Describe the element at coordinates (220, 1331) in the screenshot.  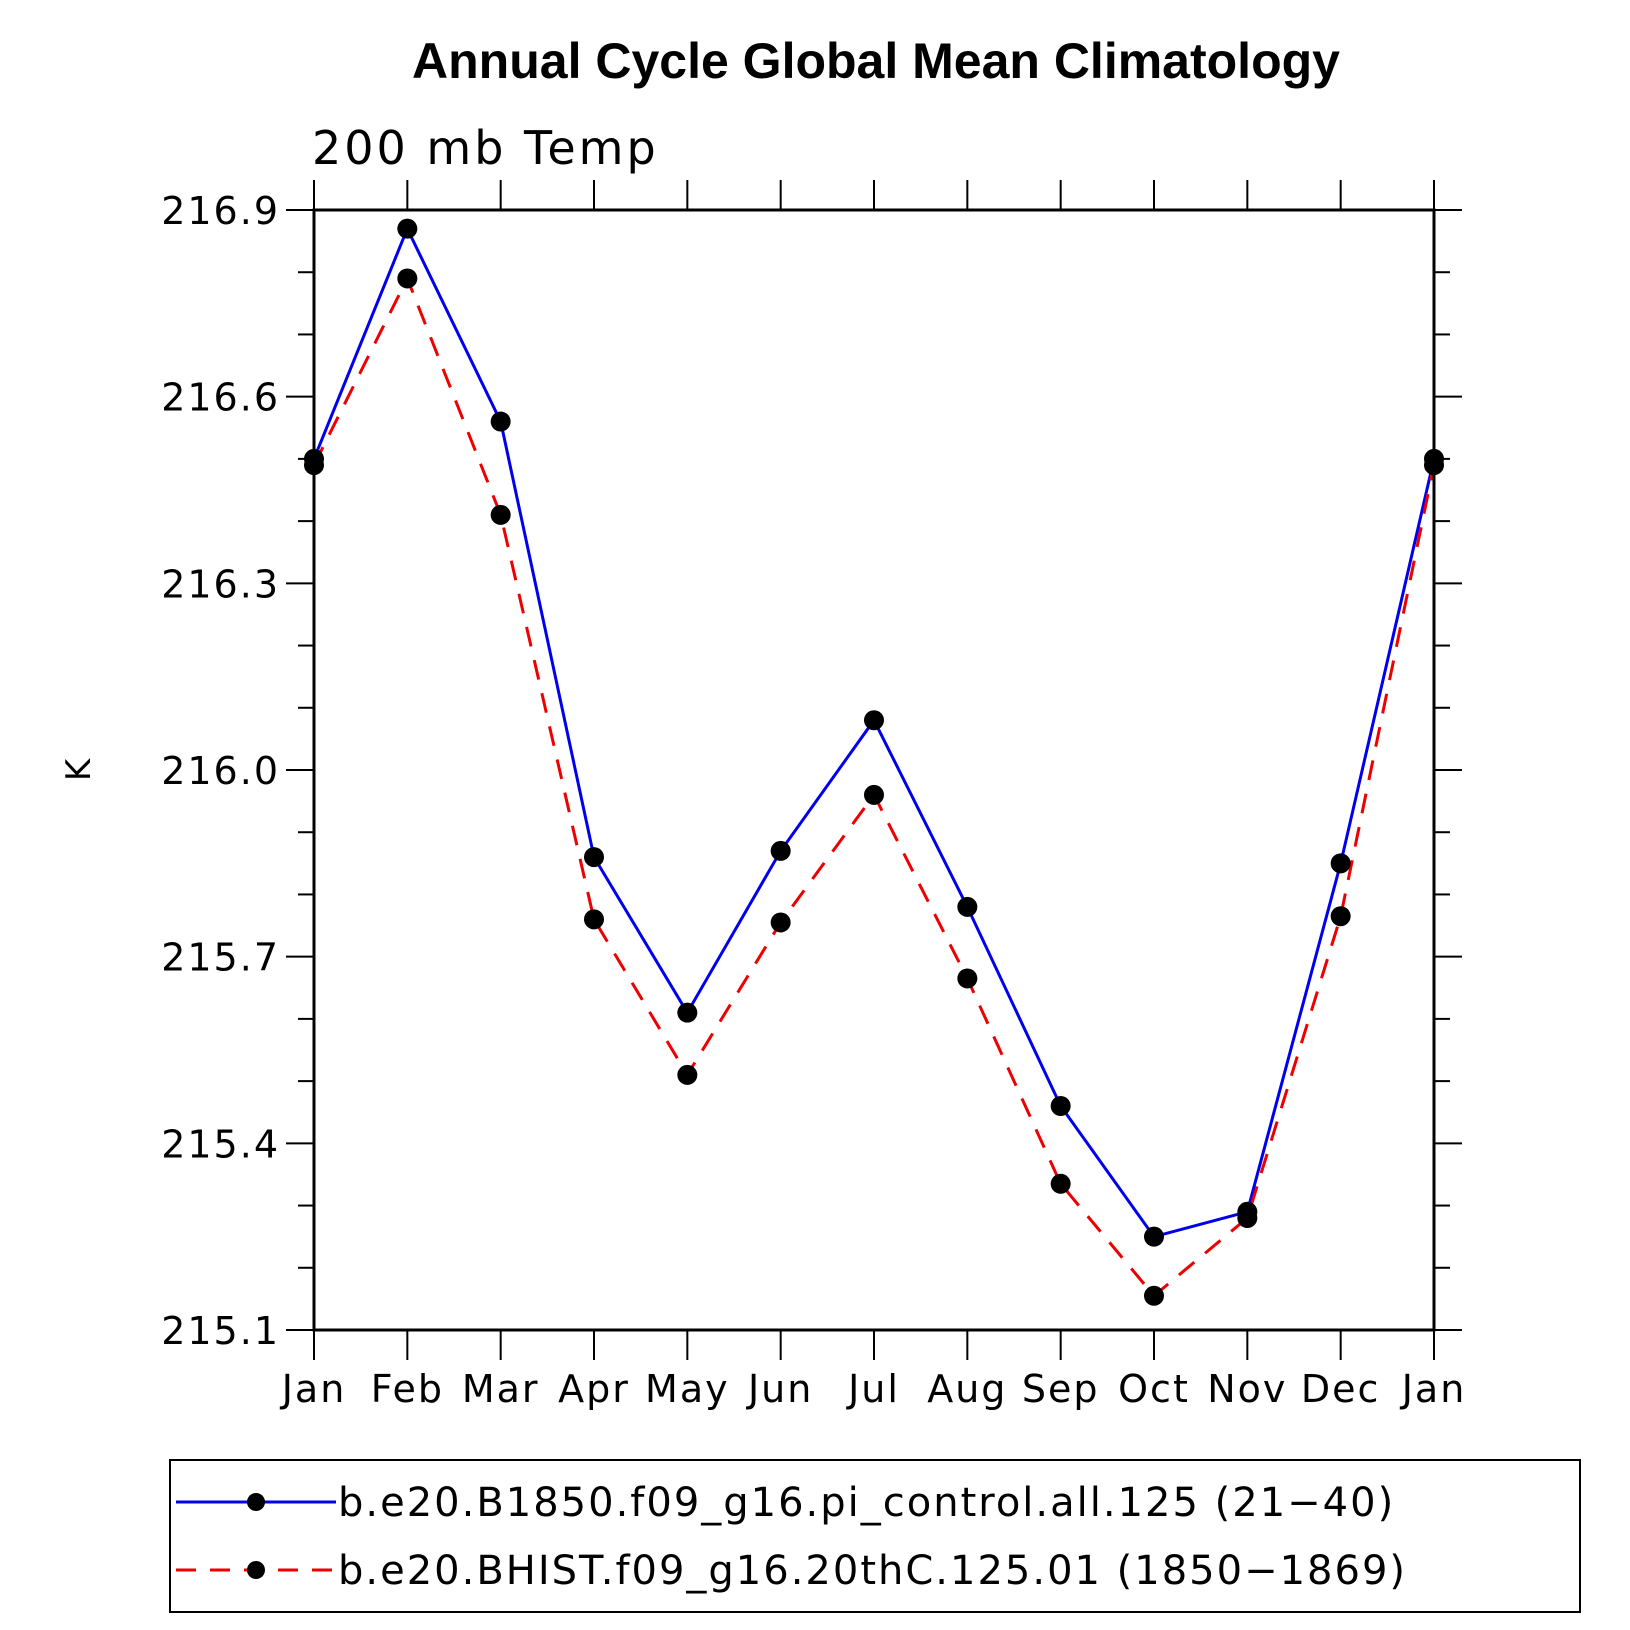
I see `y-tick-label: 215.1` at that location.